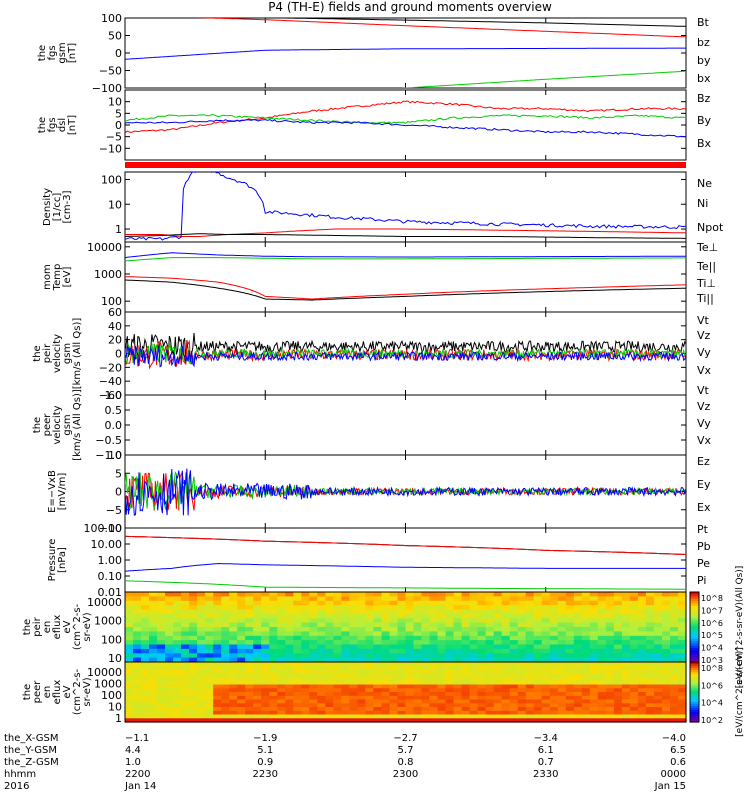  Describe the element at coordinates (114, 137) in the screenshot. I see `y-tick-label: −5` at that location.